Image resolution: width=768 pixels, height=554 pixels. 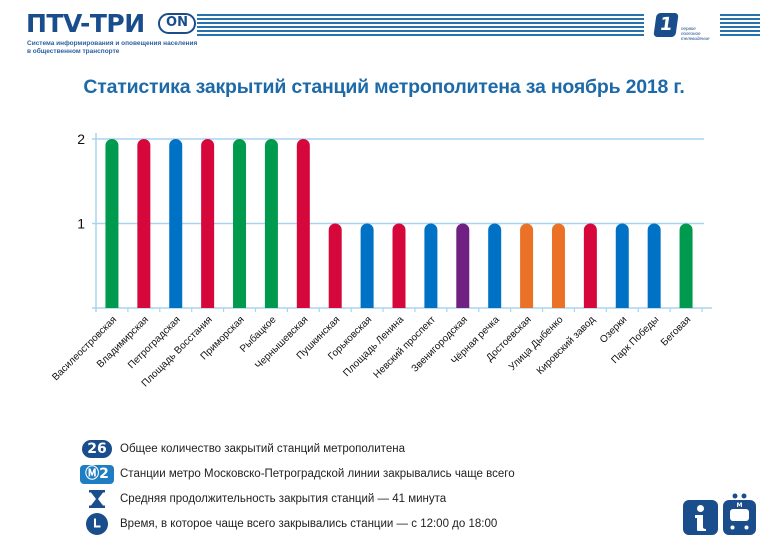 I want to click on logo-on-badge: ON, so click(x=177, y=23).